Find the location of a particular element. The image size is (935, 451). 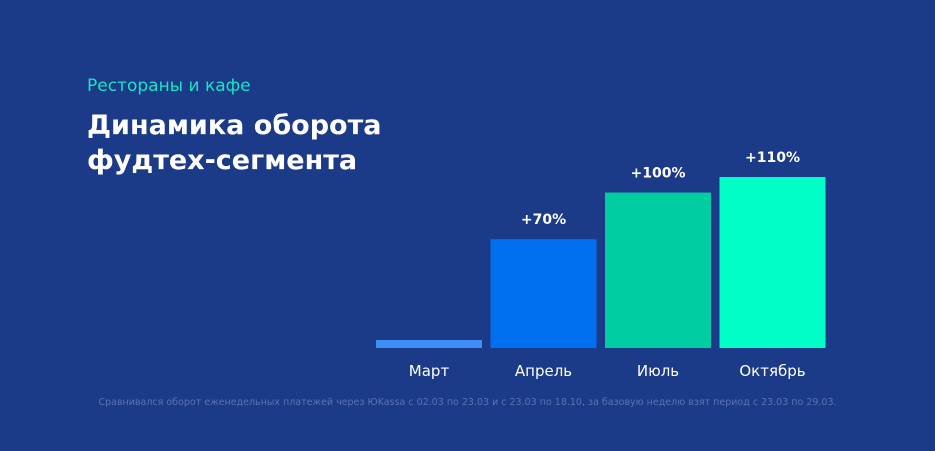

x-tick-label-2: Апрель is located at coordinates (543, 371).